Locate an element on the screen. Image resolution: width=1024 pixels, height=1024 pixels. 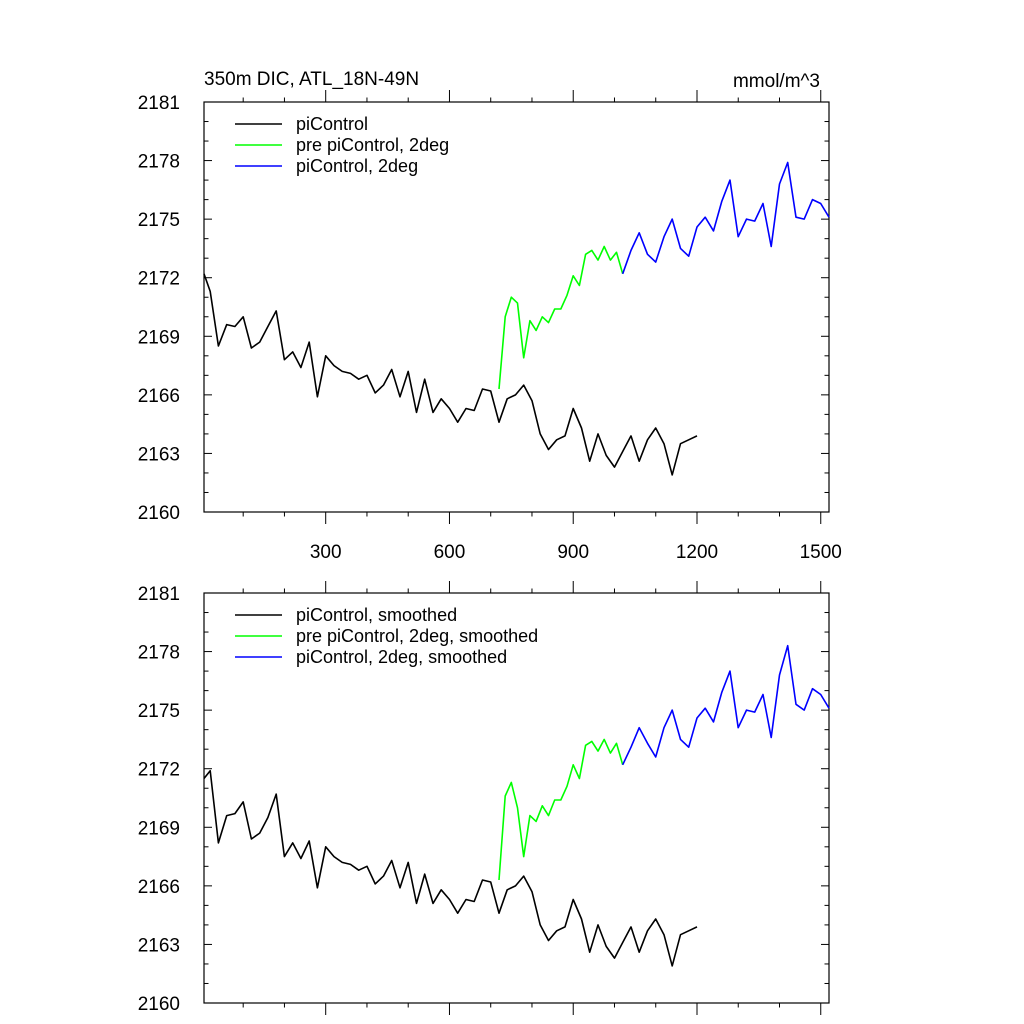
legend-label: piControl, smoothed is located at coordinates (376, 615).